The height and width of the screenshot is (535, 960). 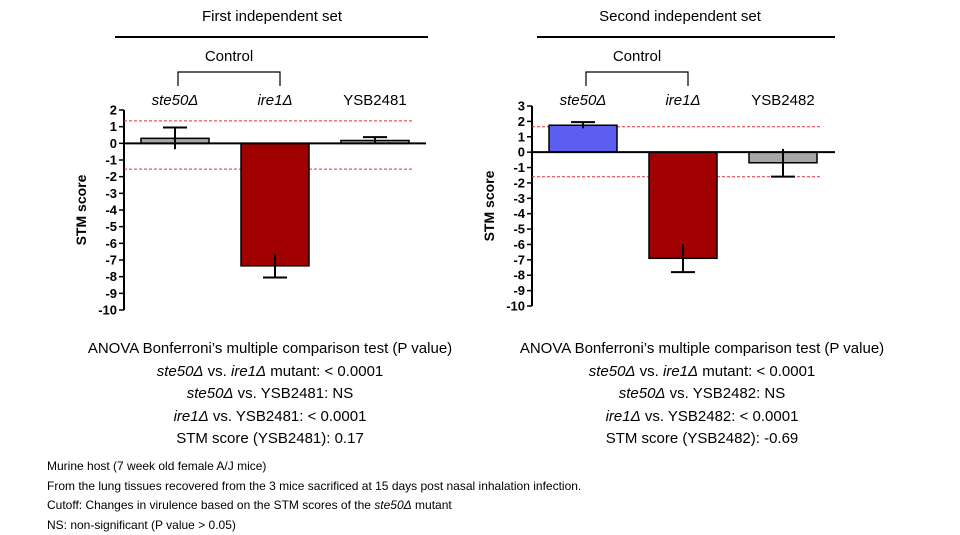 What do you see at coordinates (272, 16) in the screenshot?
I see `chart-title: First independent set` at bounding box center [272, 16].